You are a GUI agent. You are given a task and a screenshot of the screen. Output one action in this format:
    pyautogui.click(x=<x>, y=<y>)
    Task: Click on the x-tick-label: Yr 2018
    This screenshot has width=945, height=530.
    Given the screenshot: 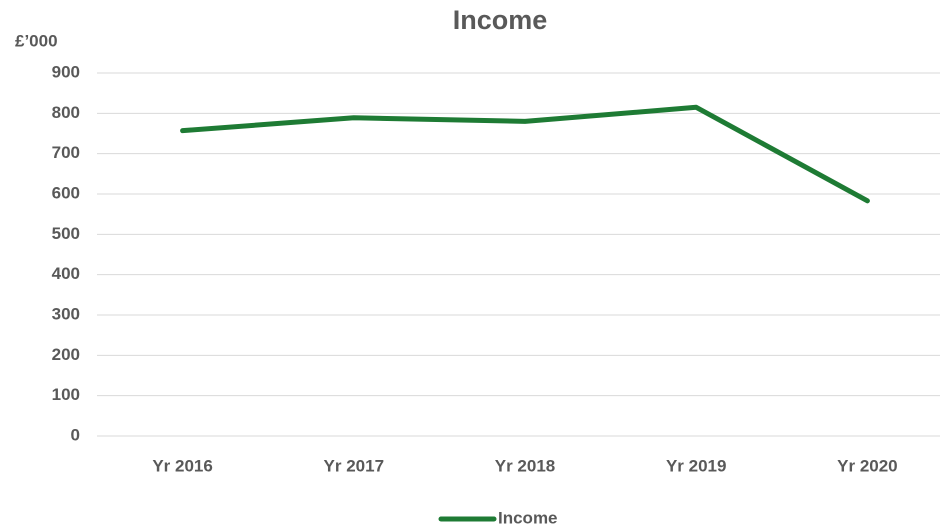 What is the action you would take?
    pyautogui.click(x=525, y=465)
    